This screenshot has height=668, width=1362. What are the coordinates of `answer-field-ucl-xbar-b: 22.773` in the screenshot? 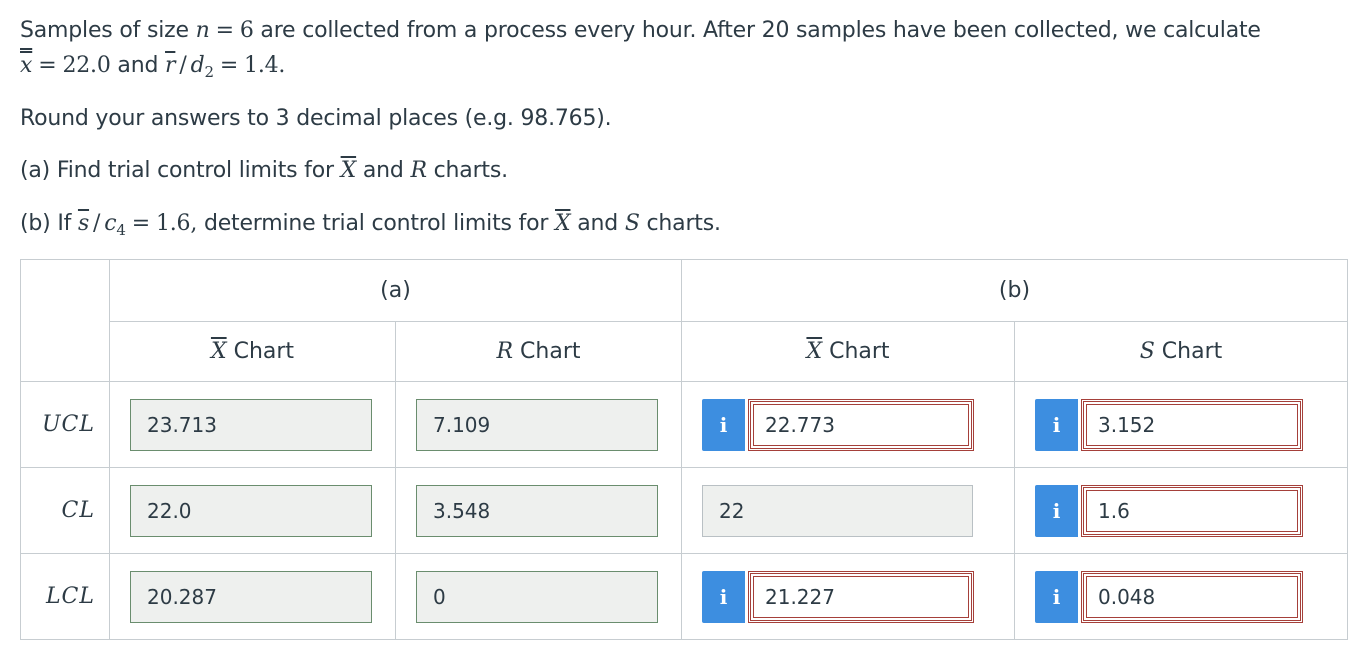 It's located at (861, 424).